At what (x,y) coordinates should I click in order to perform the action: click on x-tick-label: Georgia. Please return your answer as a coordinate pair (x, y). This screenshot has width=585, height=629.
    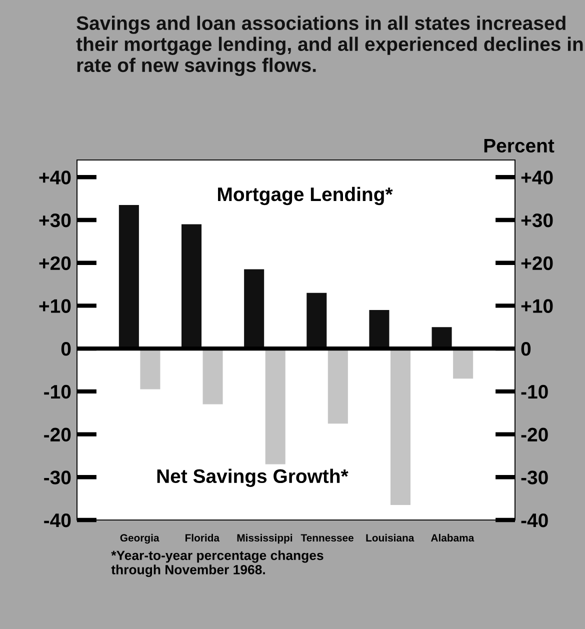
    Looking at the image, I should click on (140, 539).